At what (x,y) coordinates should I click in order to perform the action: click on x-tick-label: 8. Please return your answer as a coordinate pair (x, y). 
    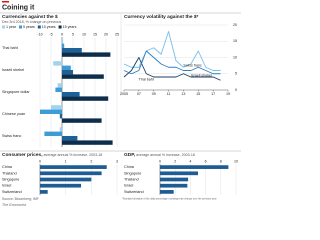
    Looking at the image, I should click on (221, 161).